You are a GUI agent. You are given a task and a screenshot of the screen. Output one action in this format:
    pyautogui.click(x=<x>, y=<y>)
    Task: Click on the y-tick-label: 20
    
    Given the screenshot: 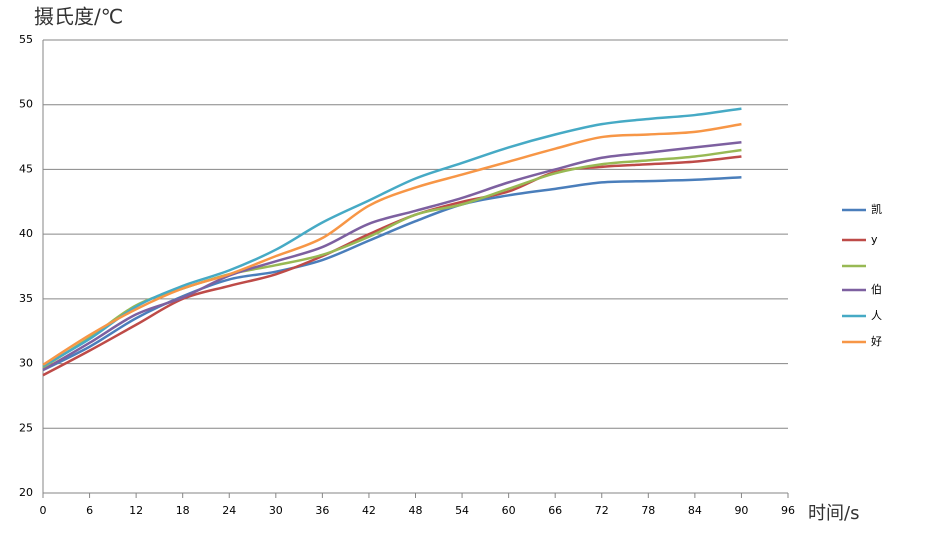 What is the action you would take?
    pyautogui.click(x=26, y=492)
    